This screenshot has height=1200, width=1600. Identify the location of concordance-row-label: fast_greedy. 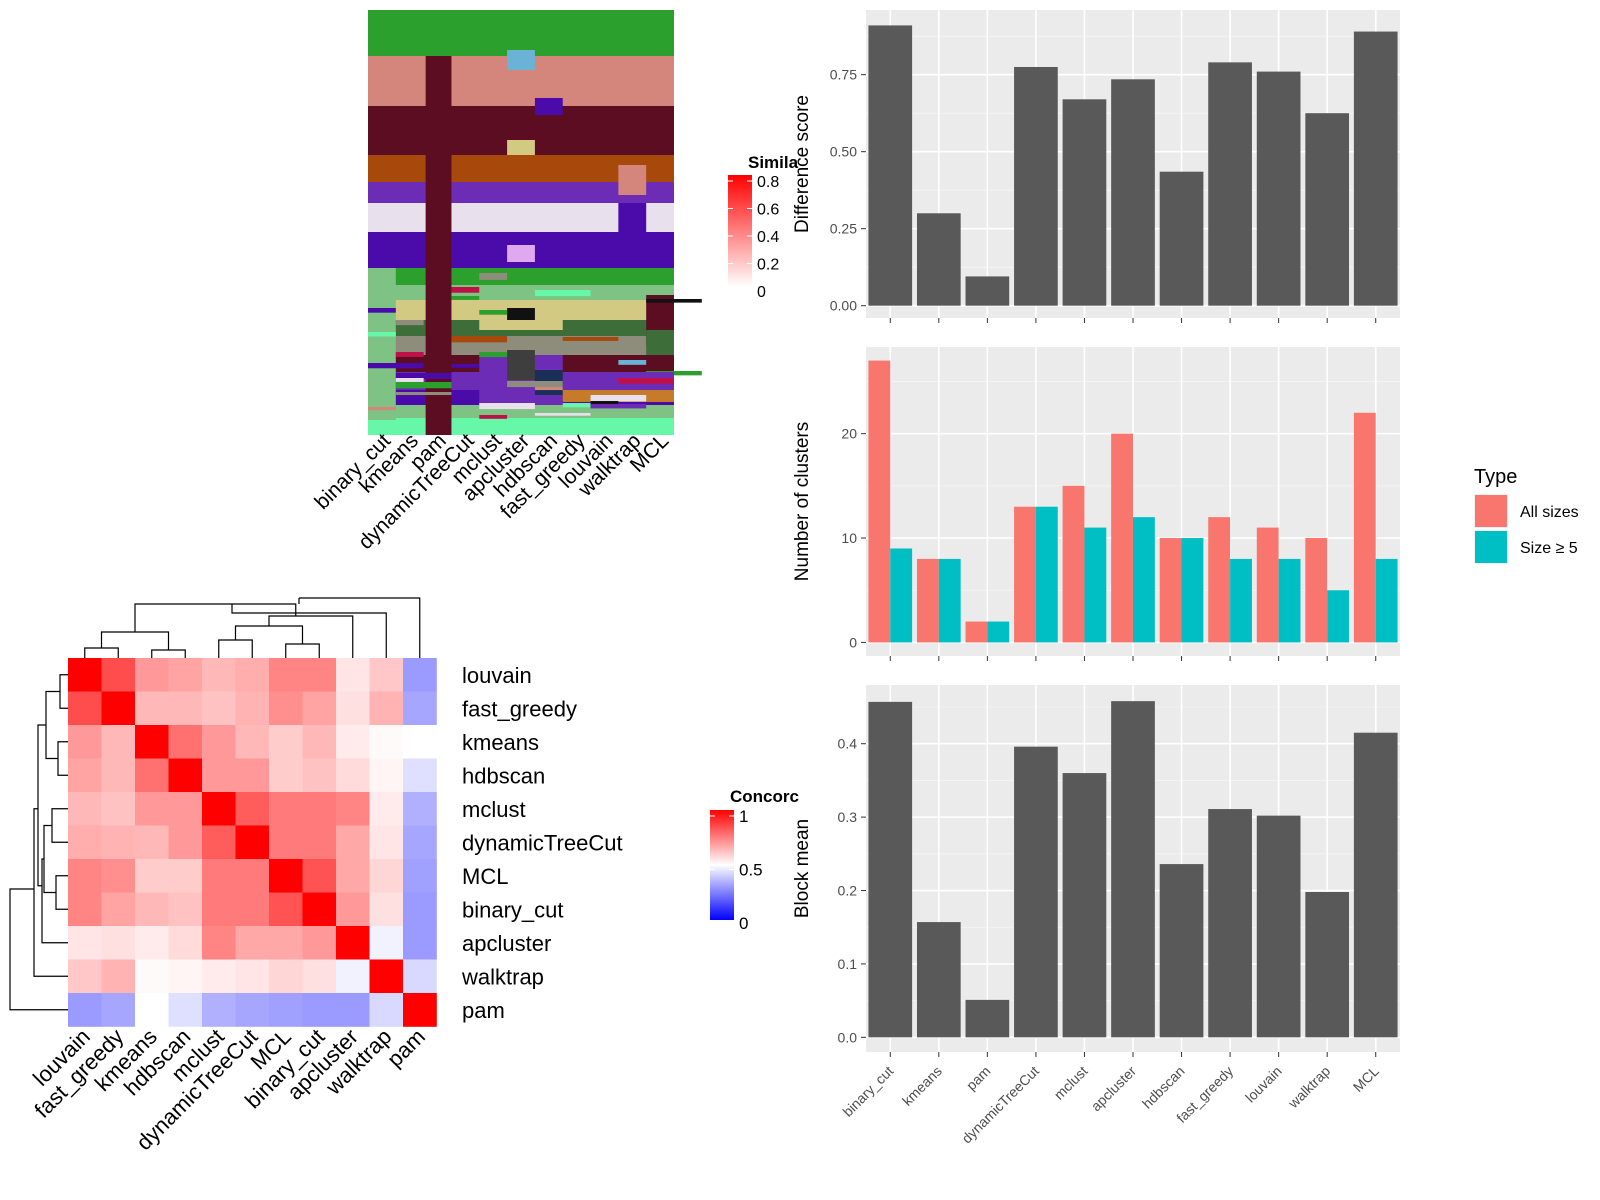
(519, 708).